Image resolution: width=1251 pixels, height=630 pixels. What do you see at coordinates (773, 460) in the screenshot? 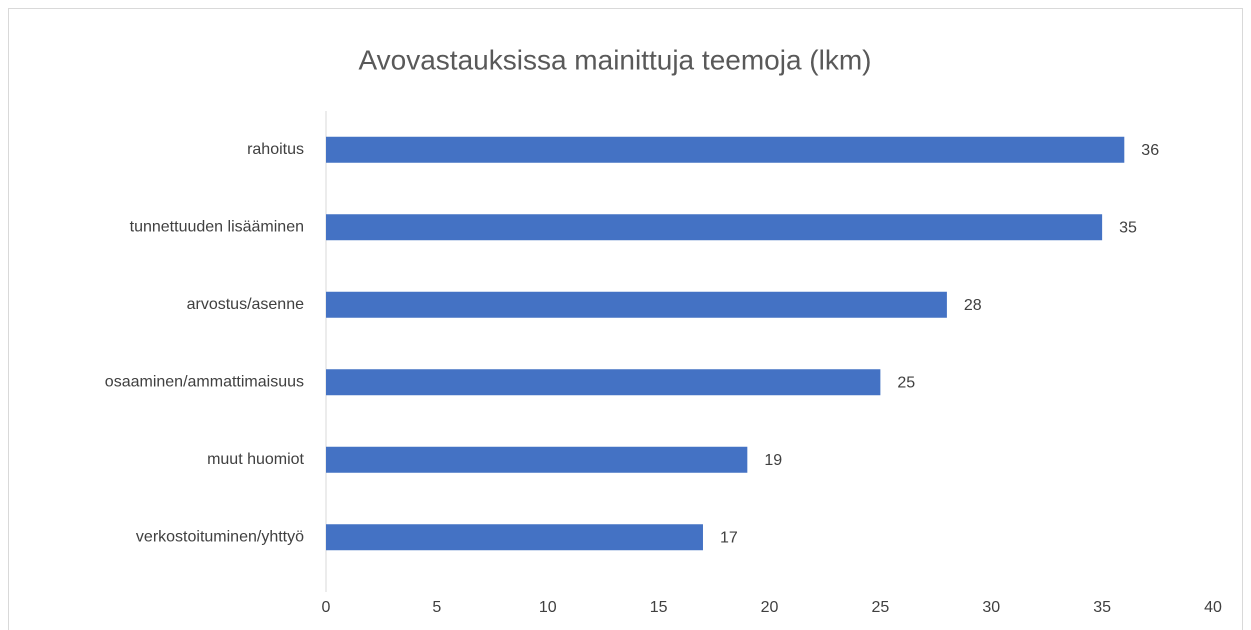
I see `data-label: 19` at bounding box center [773, 460].